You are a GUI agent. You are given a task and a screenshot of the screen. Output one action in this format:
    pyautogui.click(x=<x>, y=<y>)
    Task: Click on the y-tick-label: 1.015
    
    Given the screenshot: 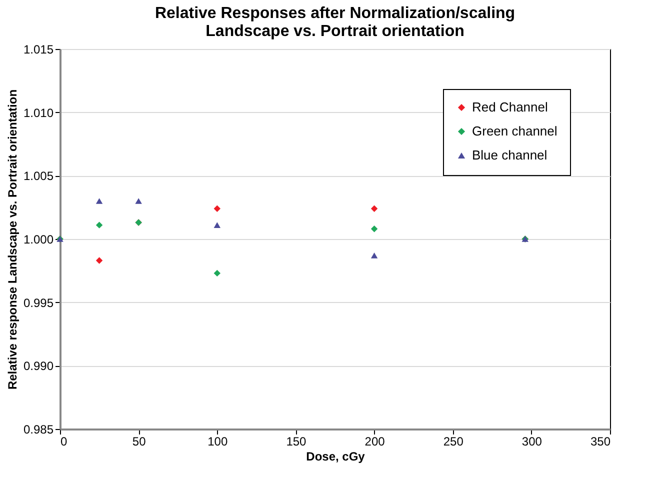 What is the action you would take?
    pyautogui.click(x=38, y=49)
    